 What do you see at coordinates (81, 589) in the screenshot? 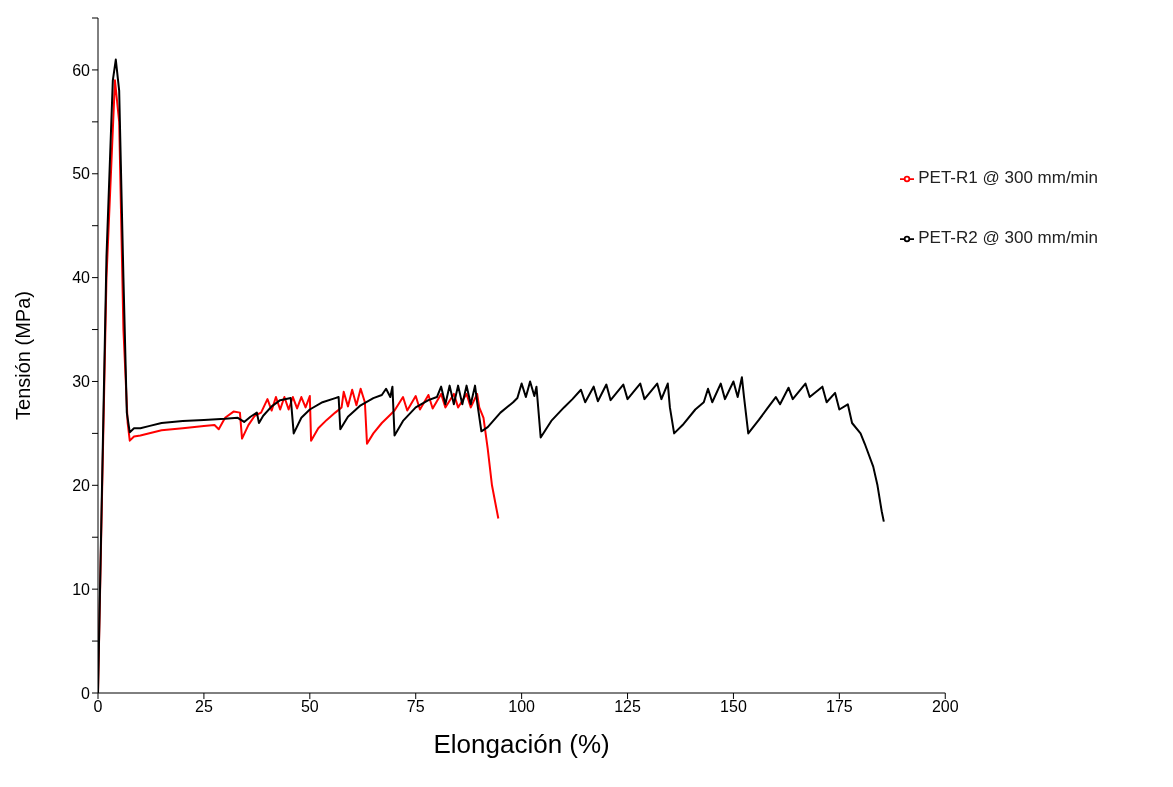
I see `y-tick-label: 10` at bounding box center [81, 589].